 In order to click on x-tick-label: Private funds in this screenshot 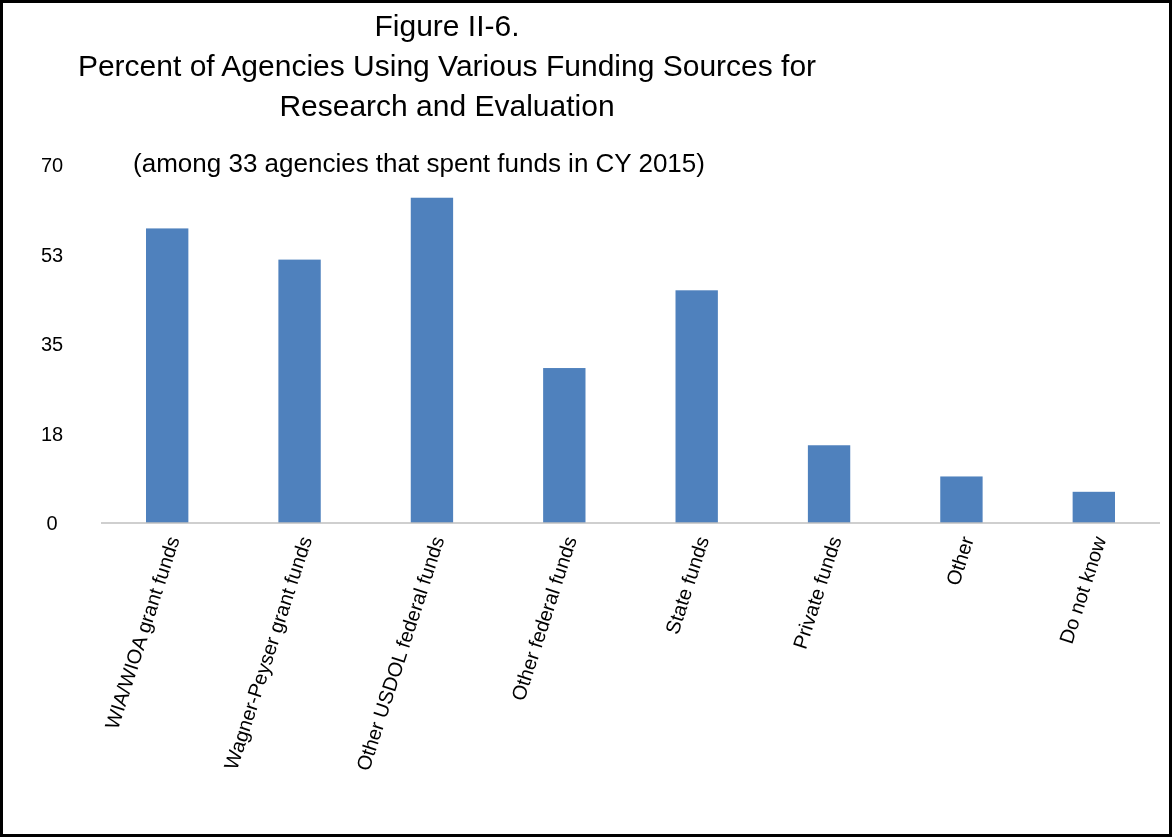, I will do `click(817, 592)`.